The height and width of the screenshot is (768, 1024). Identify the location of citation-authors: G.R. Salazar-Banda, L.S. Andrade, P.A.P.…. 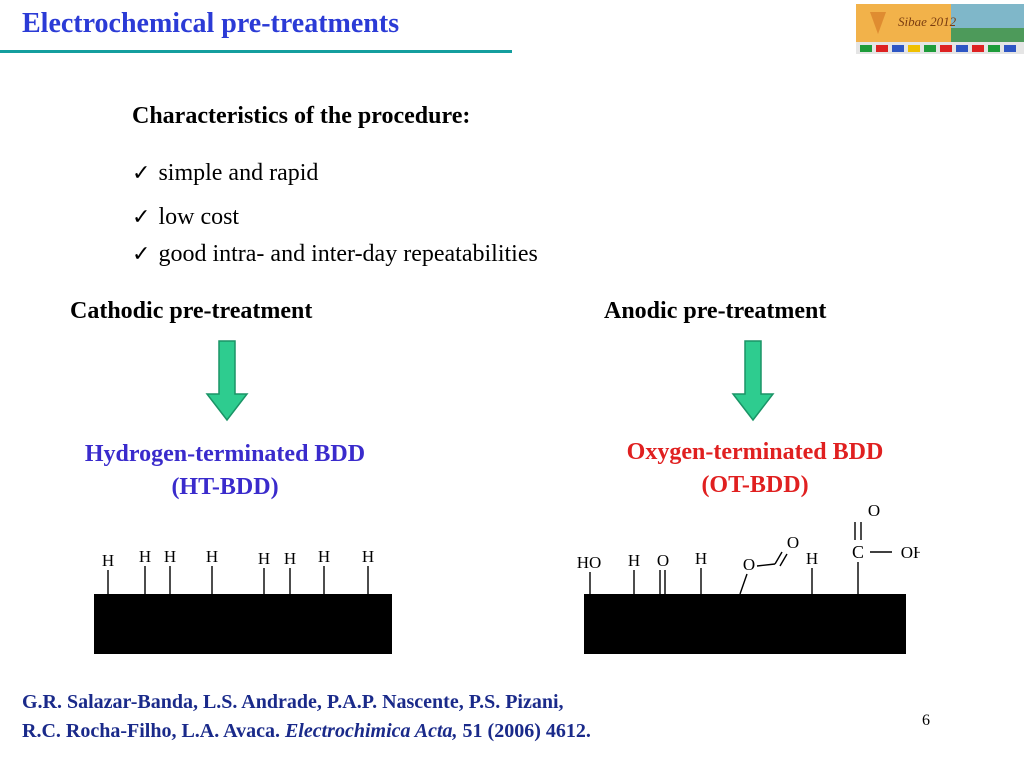
(293, 702).